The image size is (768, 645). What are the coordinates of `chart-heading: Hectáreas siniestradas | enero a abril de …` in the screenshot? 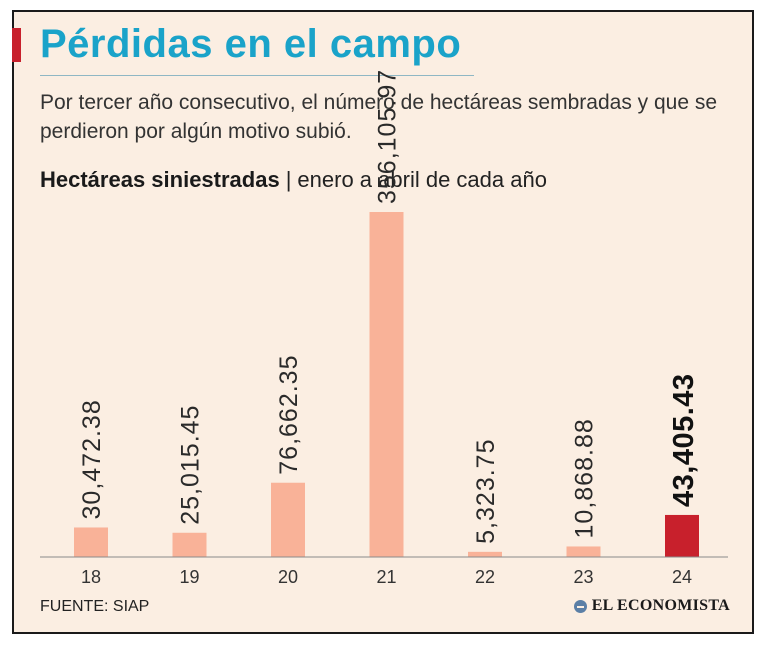 It's located at (293, 180).